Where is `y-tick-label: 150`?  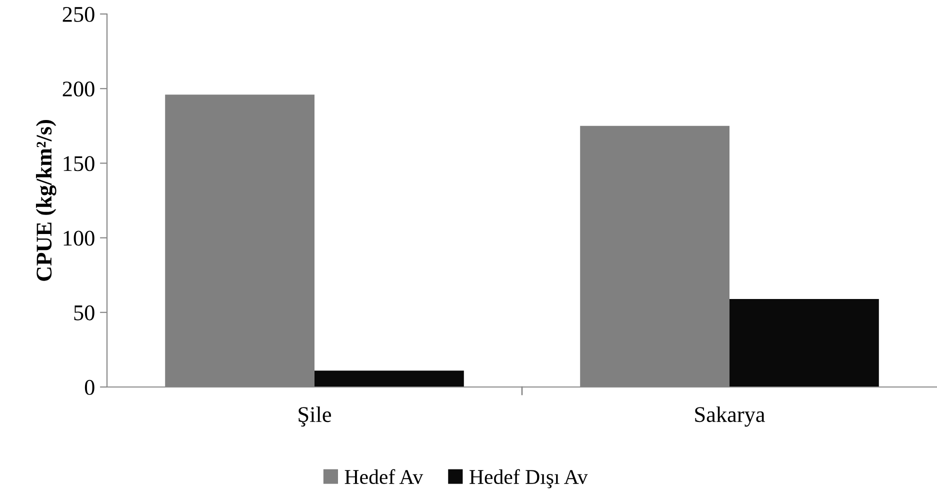 y-tick-label: 150 is located at coordinates (79, 164).